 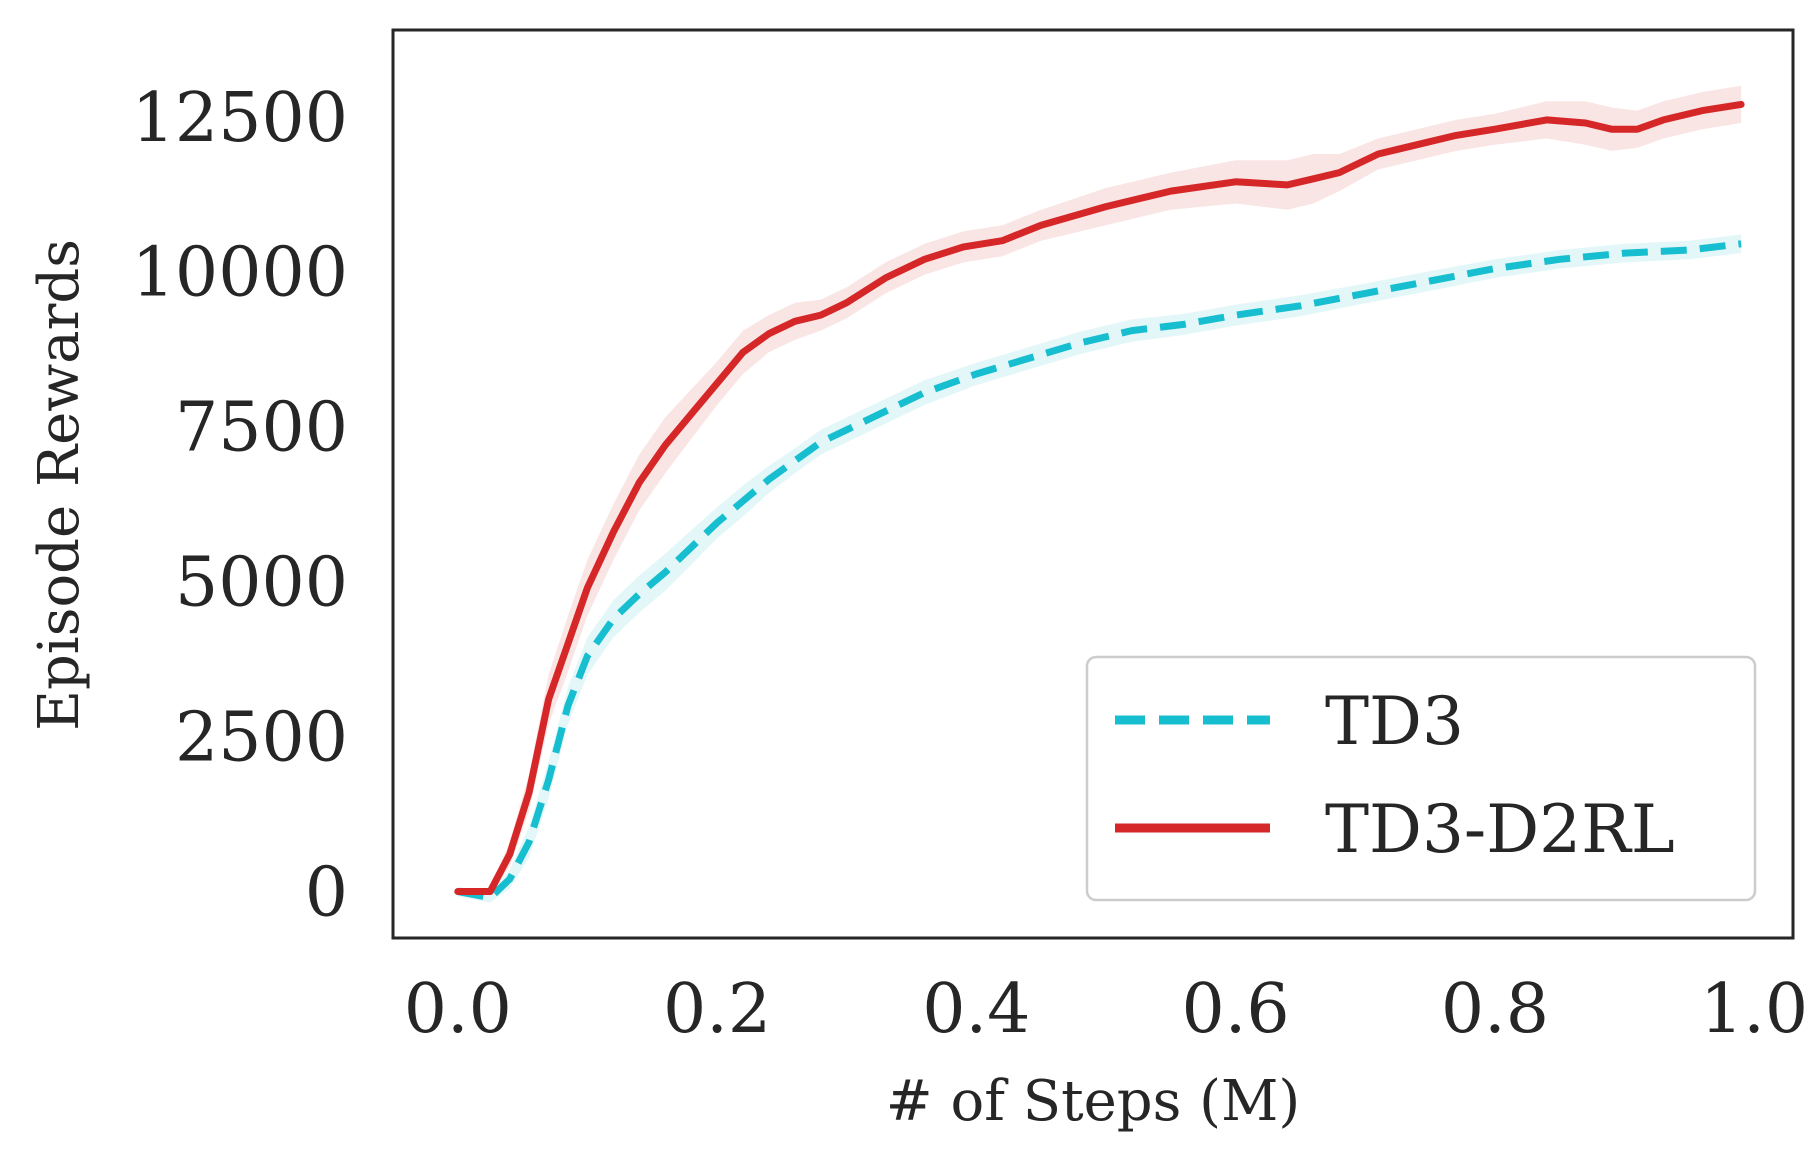 What do you see at coordinates (1421, 778) in the screenshot?
I see `legend: TD3 TD3-D2RL` at bounding box center [1421, 778].